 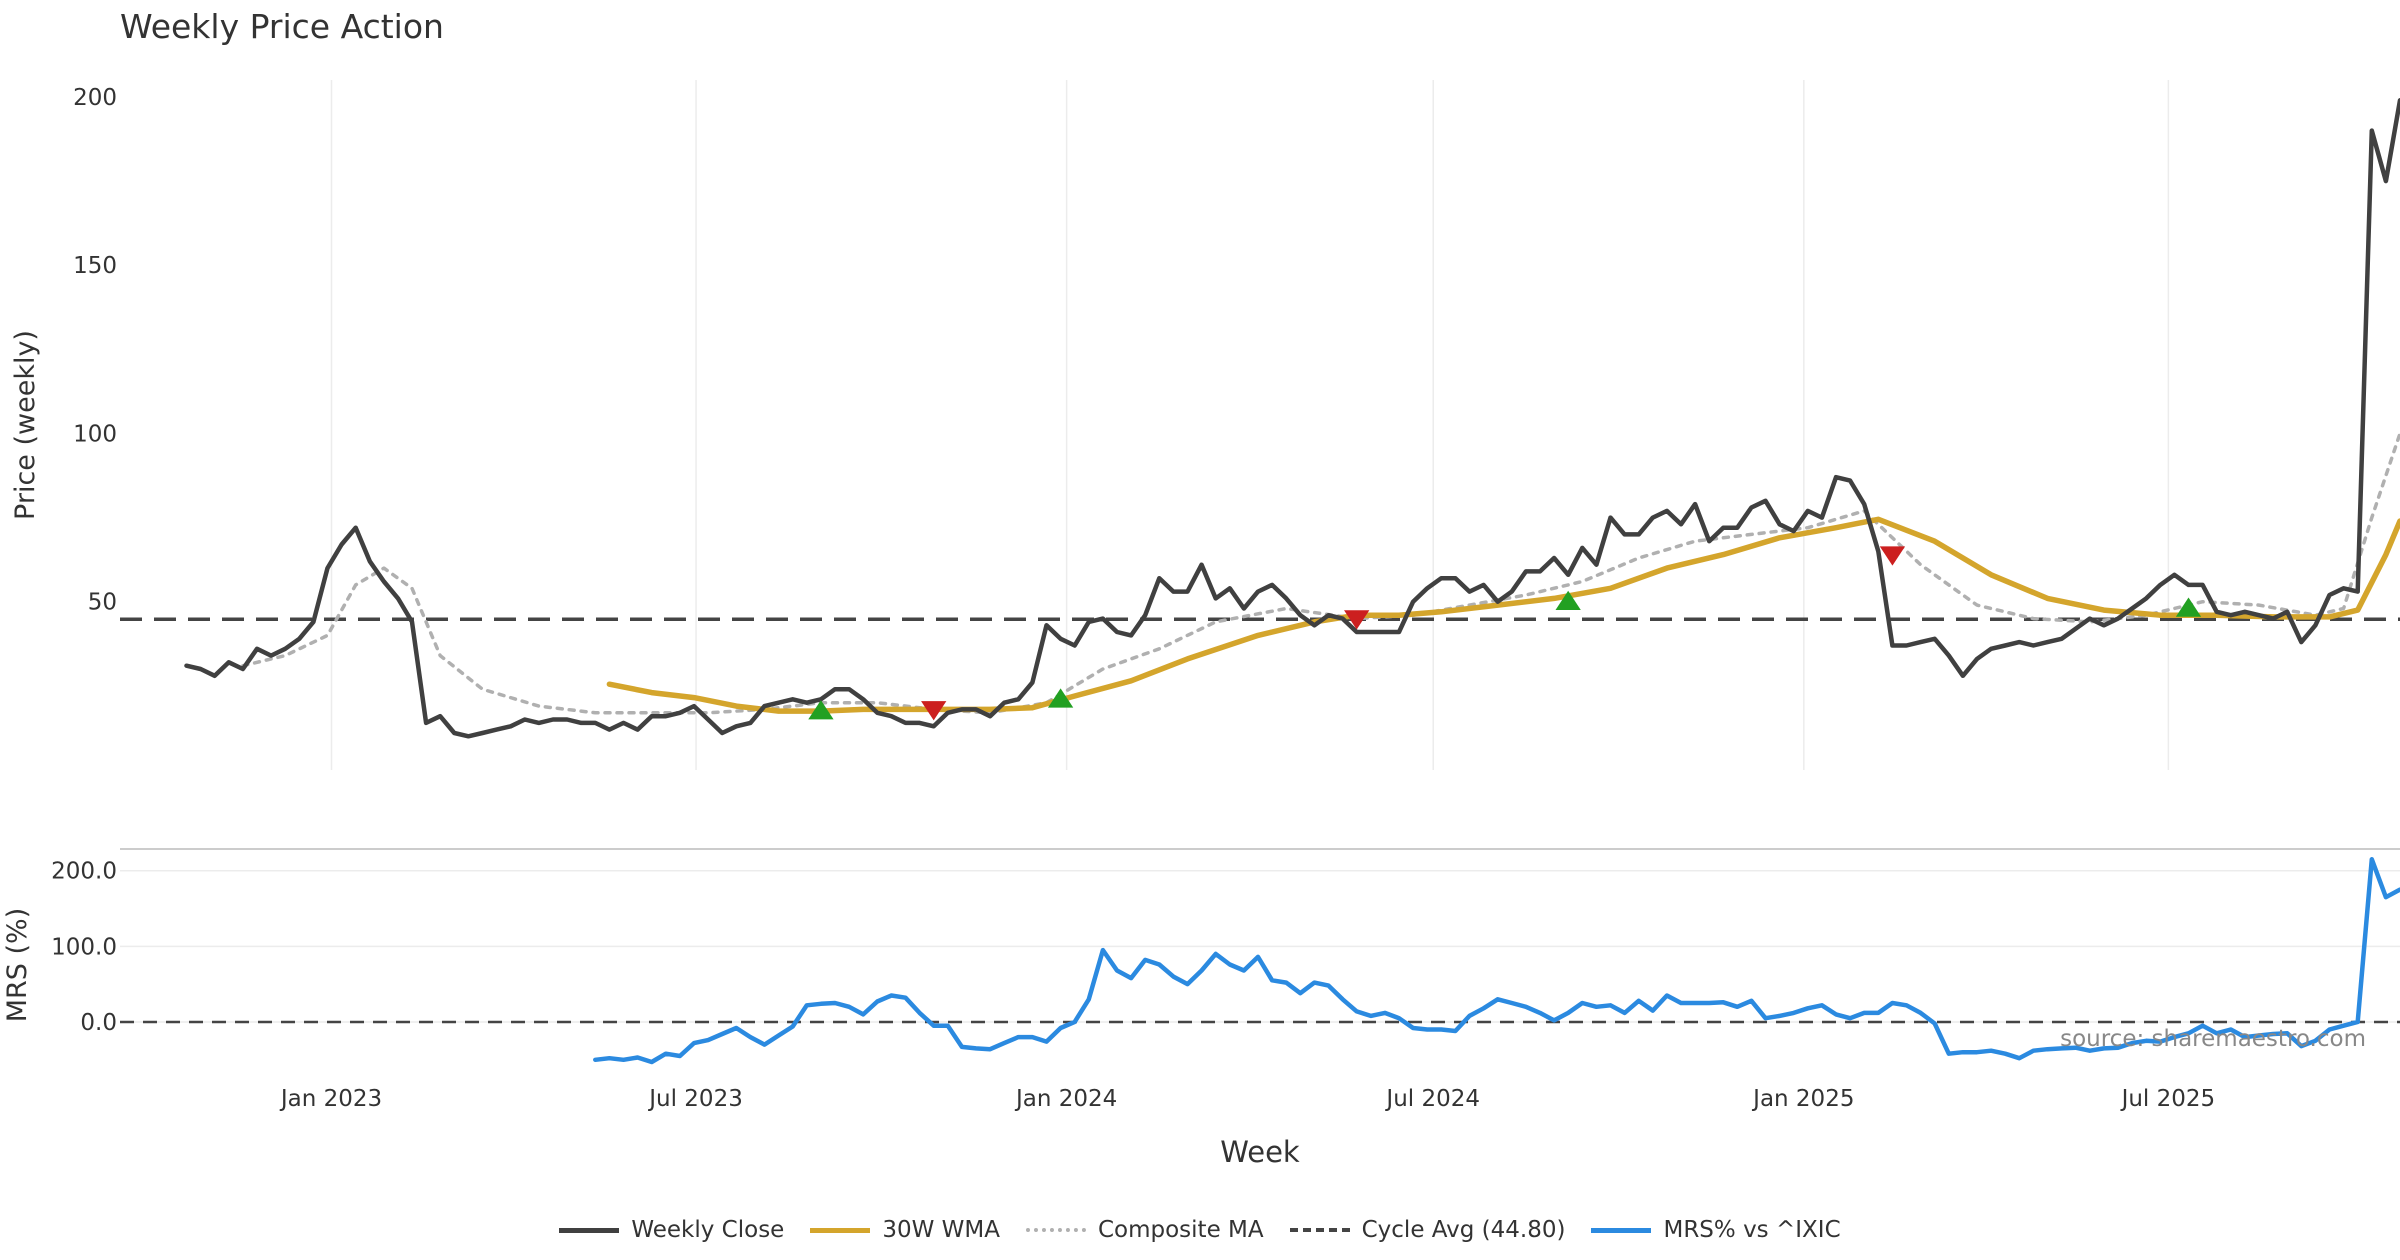 I want to click on legend-label-mrs: MRS% vs ^IXIC, so click(x=1752, y=1230).